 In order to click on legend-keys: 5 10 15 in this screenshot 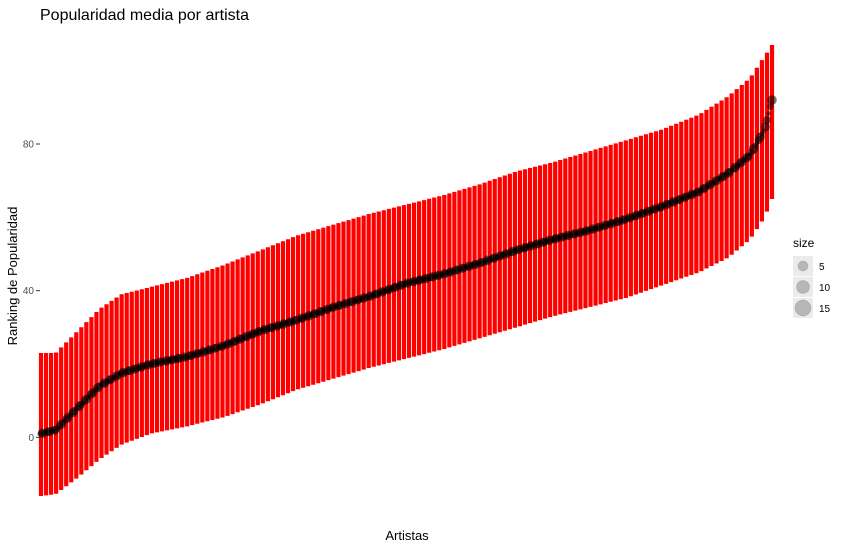, I will do `click(812, 287)`.